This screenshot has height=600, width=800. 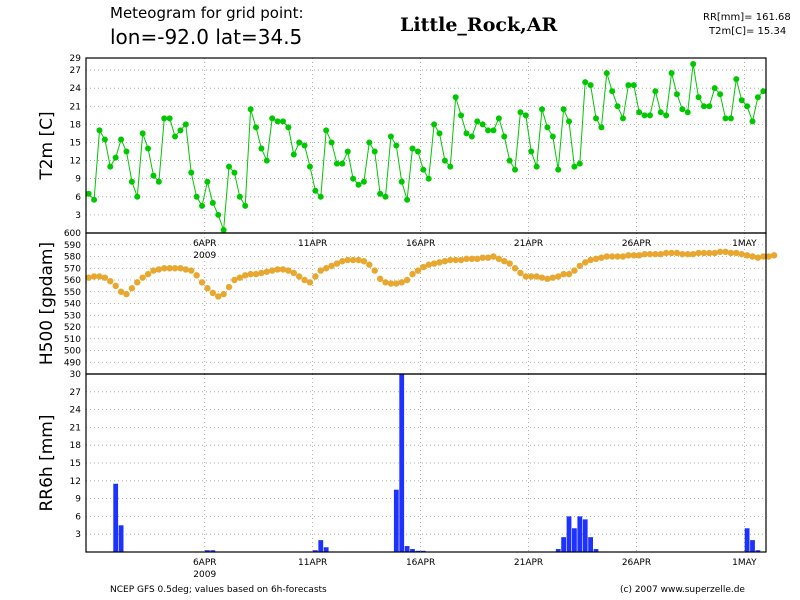 What do you see at coordinates (205, 563) in the screenshot?
I see `x-tick-label: 6APR` at bounding box center [205, 563].